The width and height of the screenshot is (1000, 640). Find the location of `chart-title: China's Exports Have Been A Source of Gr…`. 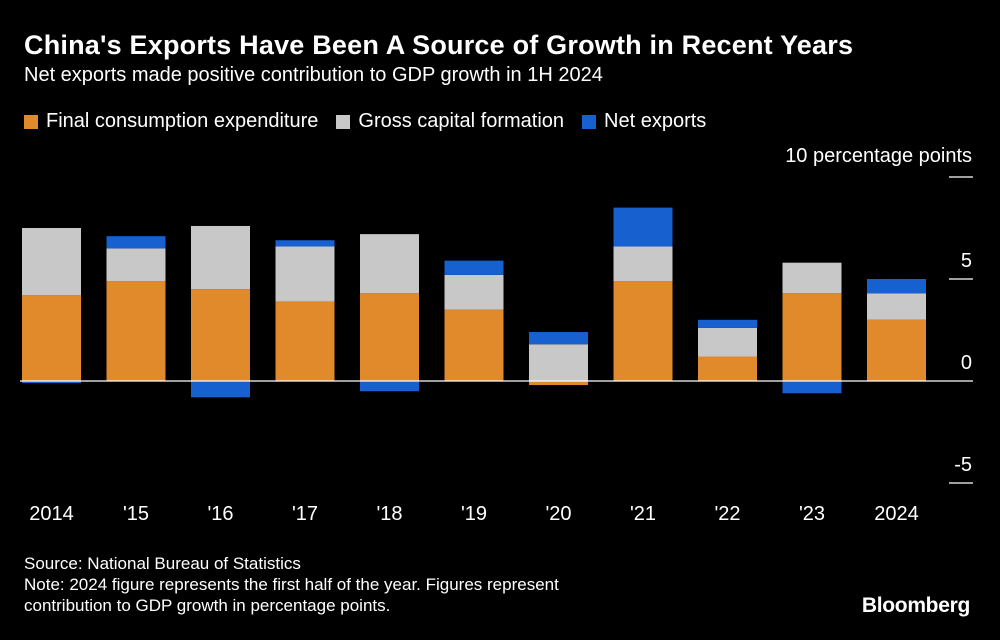

chart-title: China's Exports Have Been A Source of Gr… is located at coordinates (439, 45).